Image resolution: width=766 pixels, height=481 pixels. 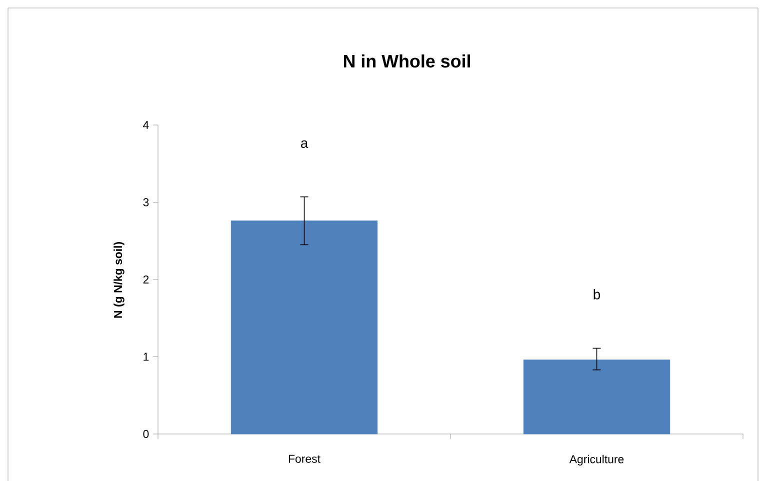 I want to click on y-tick-label: 1, so click(x=146, y=356).